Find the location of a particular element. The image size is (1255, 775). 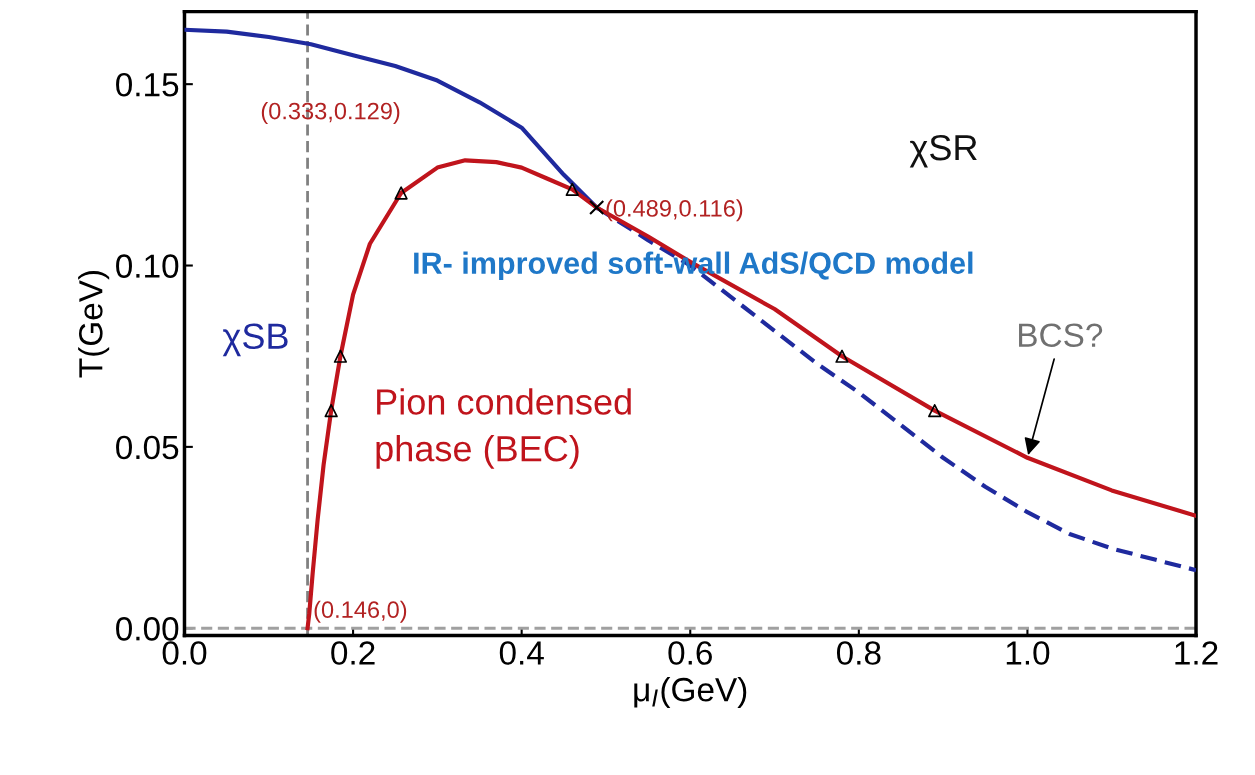

x-axis-title: μ$_{I}$(GeV) is located at coordinates (690, 692).